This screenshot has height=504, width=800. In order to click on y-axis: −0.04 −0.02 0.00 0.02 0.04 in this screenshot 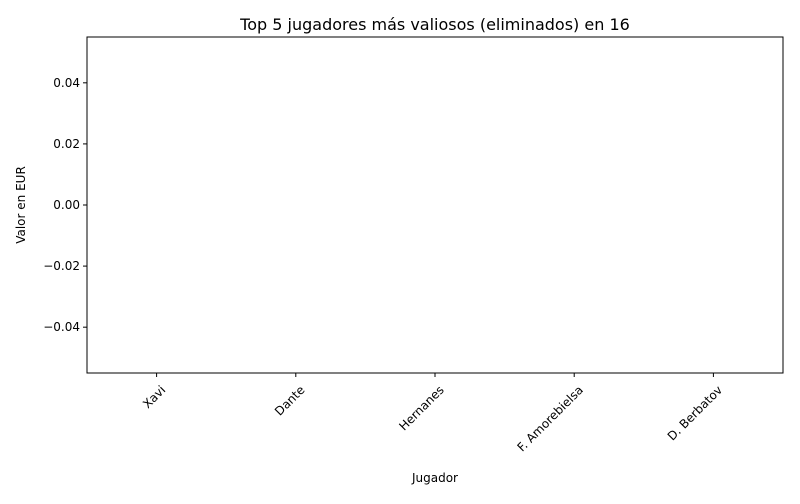, I will do `click(65, 205)`.